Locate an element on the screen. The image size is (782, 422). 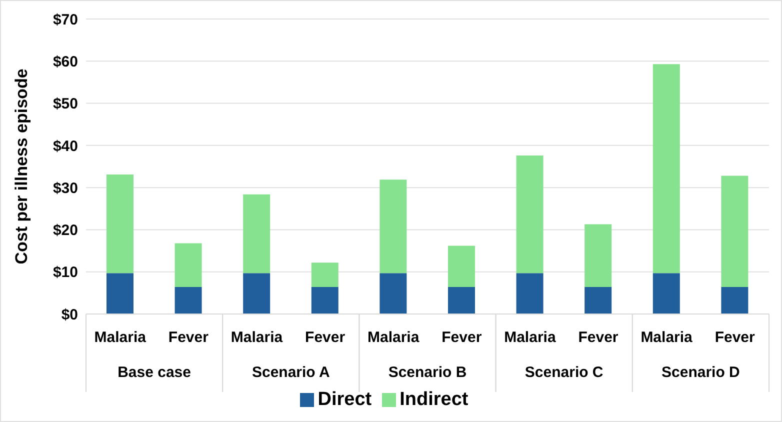
text: Scenario D is located at coordinates (701, 372).